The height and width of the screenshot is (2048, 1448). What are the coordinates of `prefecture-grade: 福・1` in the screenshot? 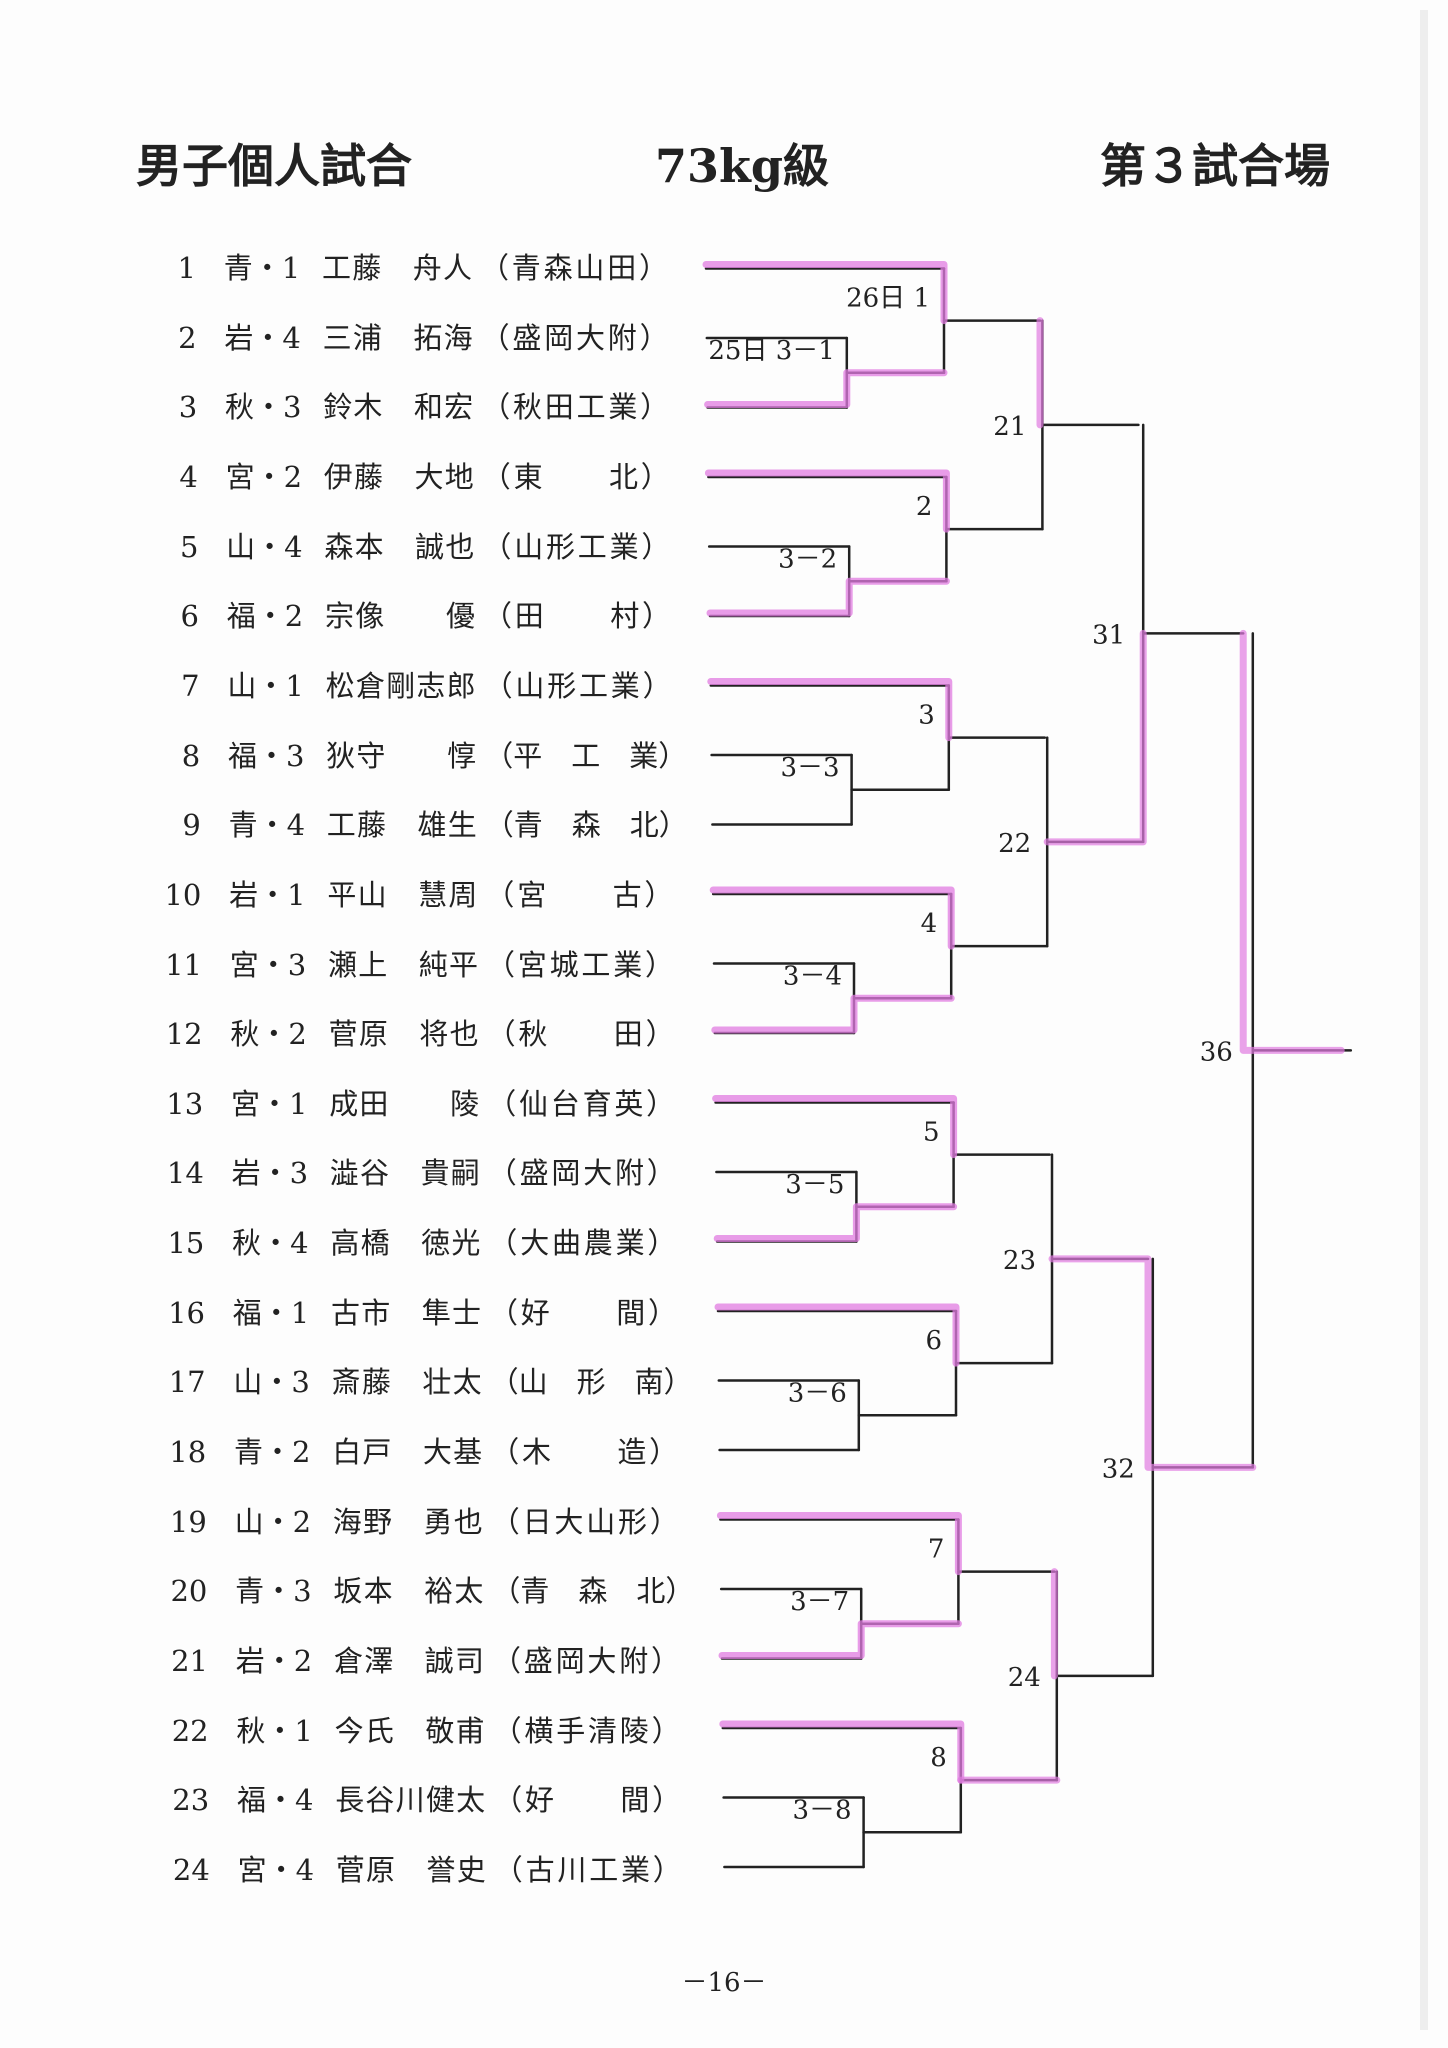 It's located at (271, 1312).